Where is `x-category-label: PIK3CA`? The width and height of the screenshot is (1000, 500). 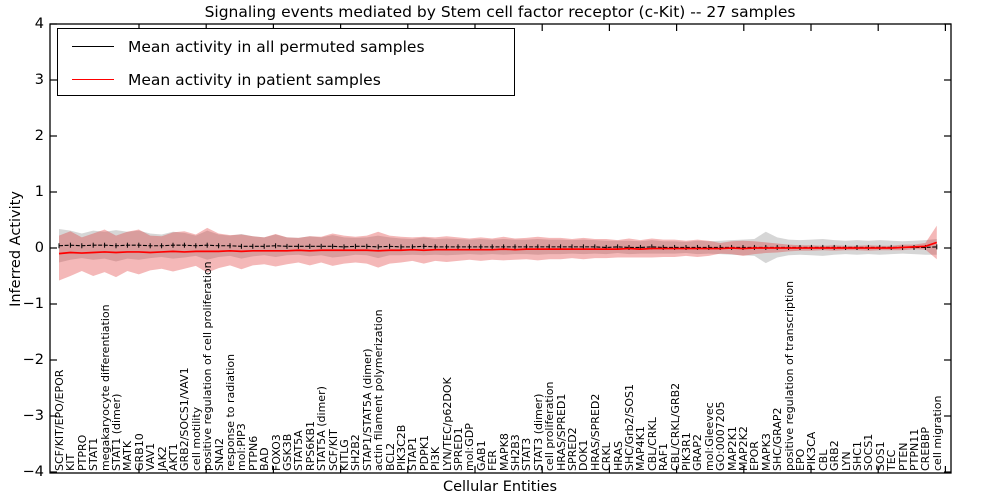 x-category-label: PIK3CA is located at coordinates (812, 451).